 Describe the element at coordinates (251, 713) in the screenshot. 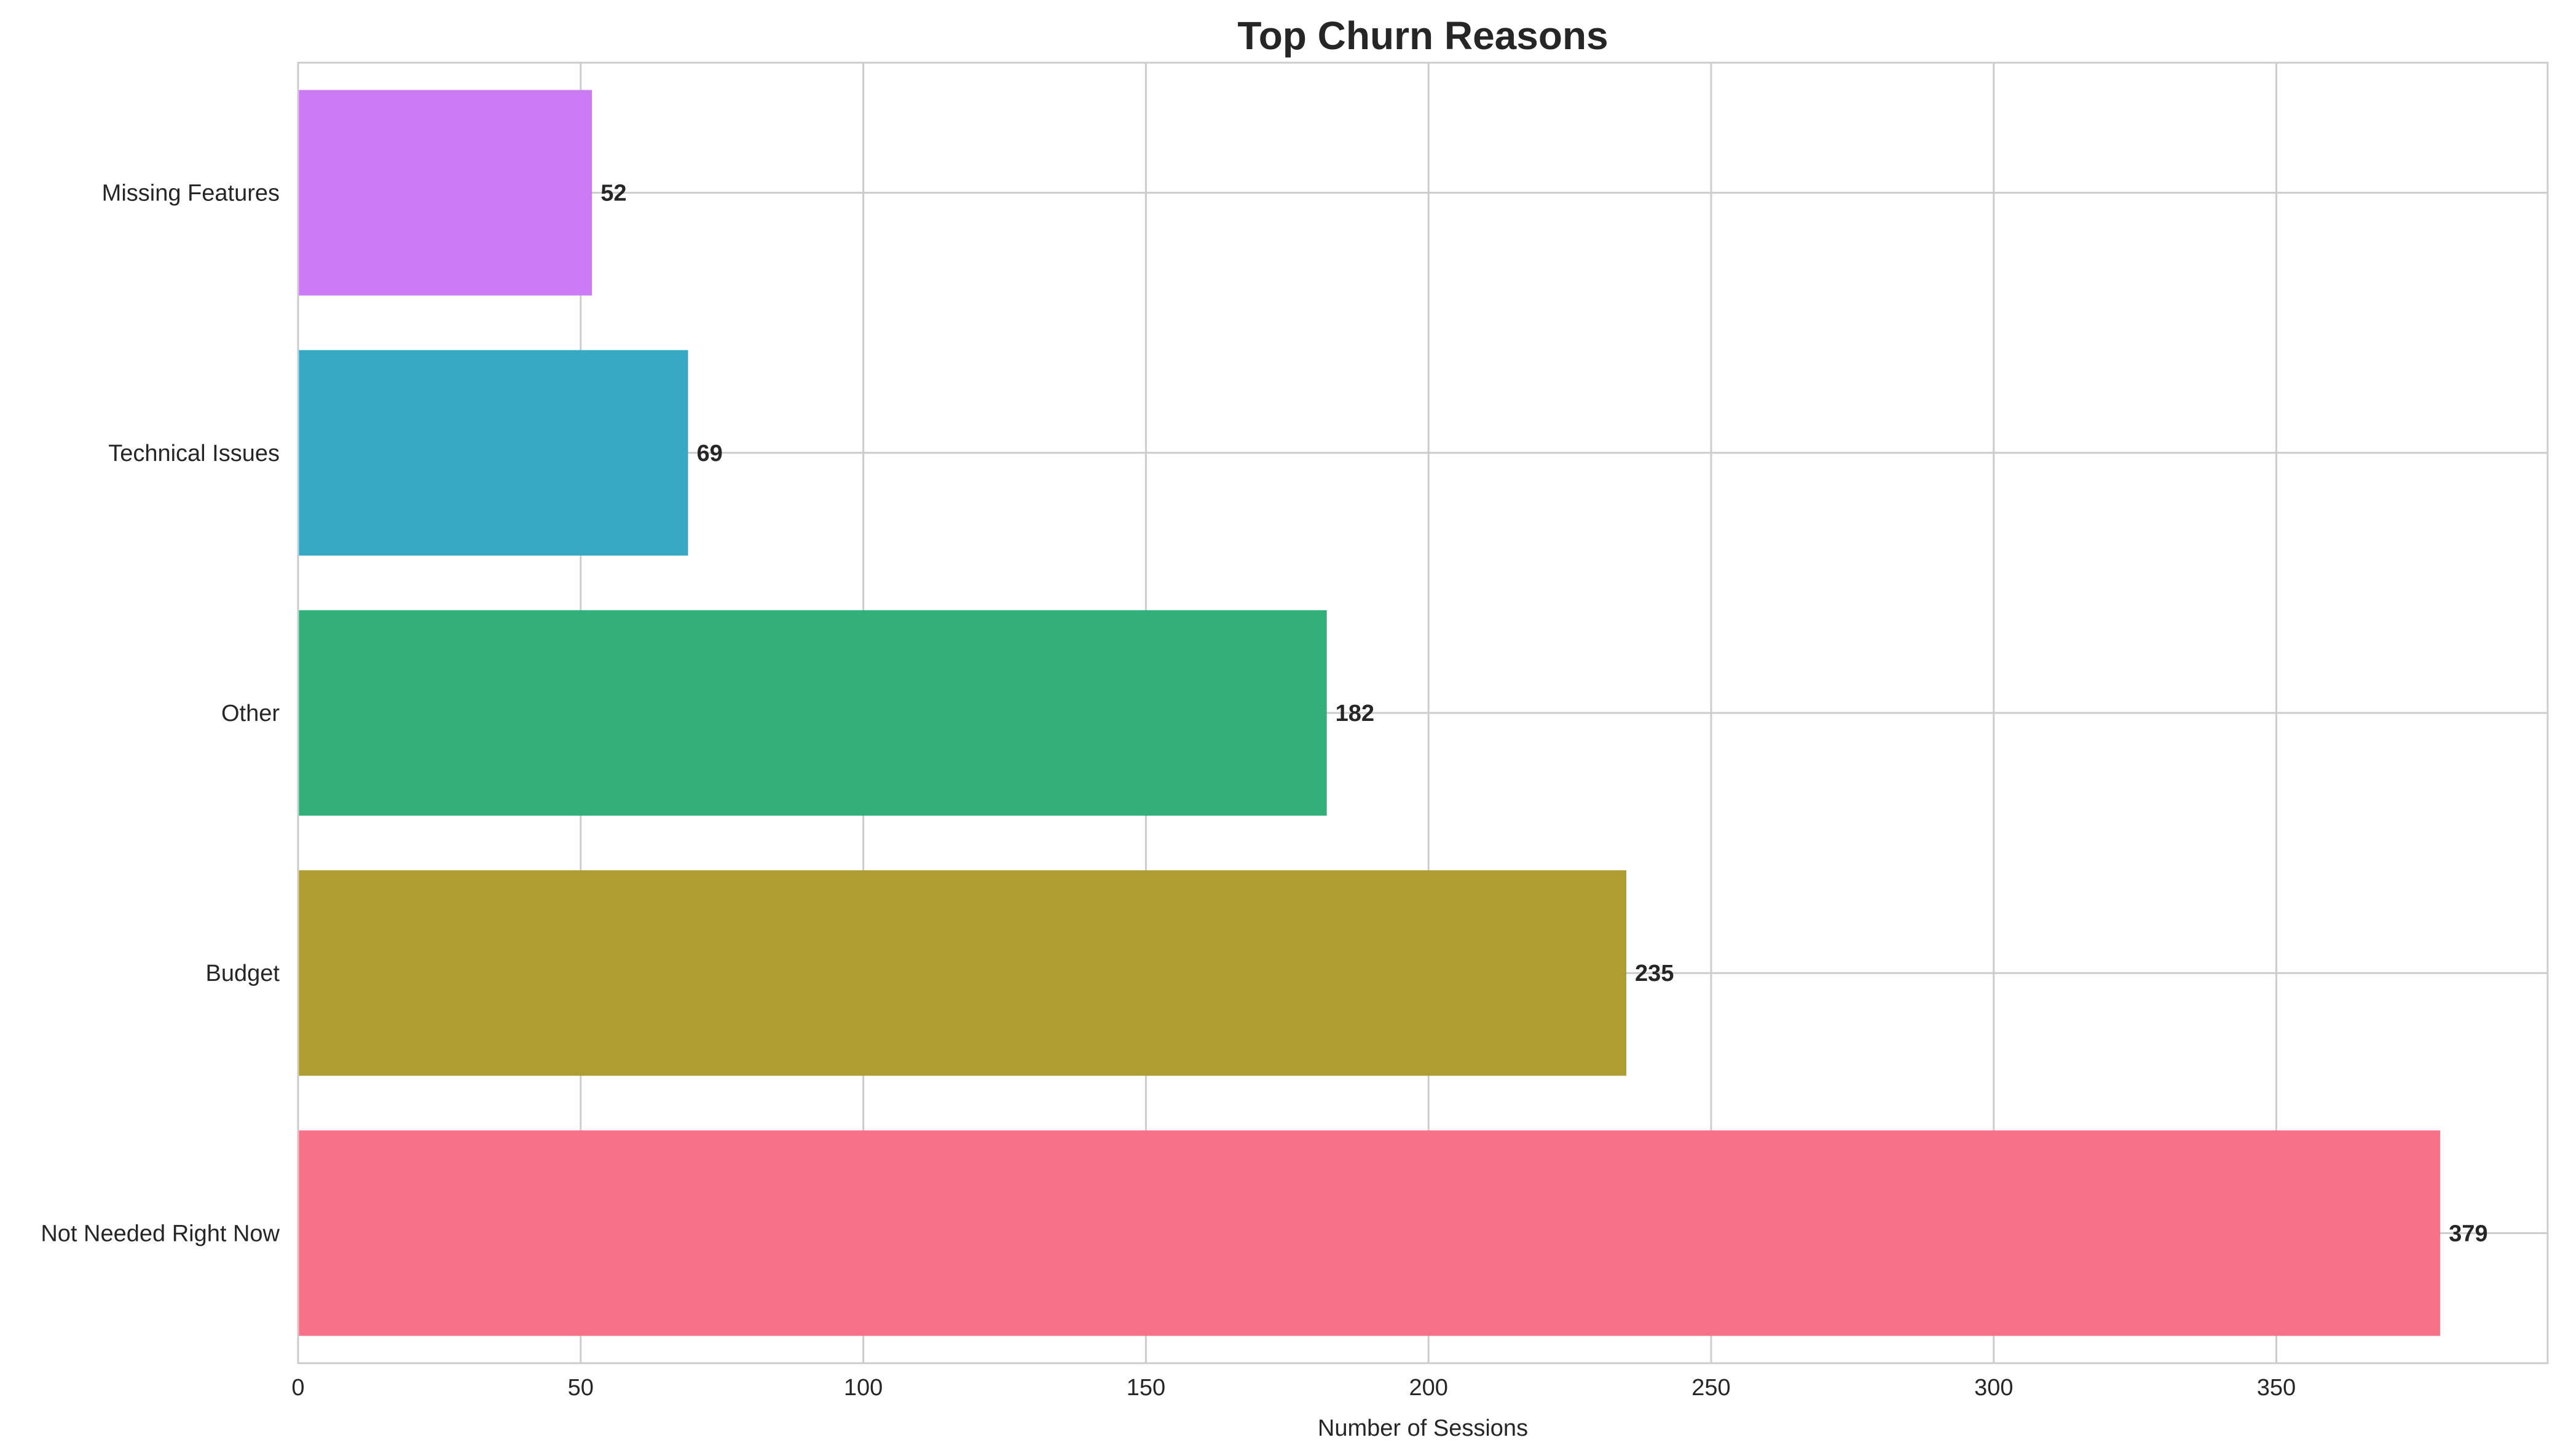

I see `y-tick-label: Other` at that location.